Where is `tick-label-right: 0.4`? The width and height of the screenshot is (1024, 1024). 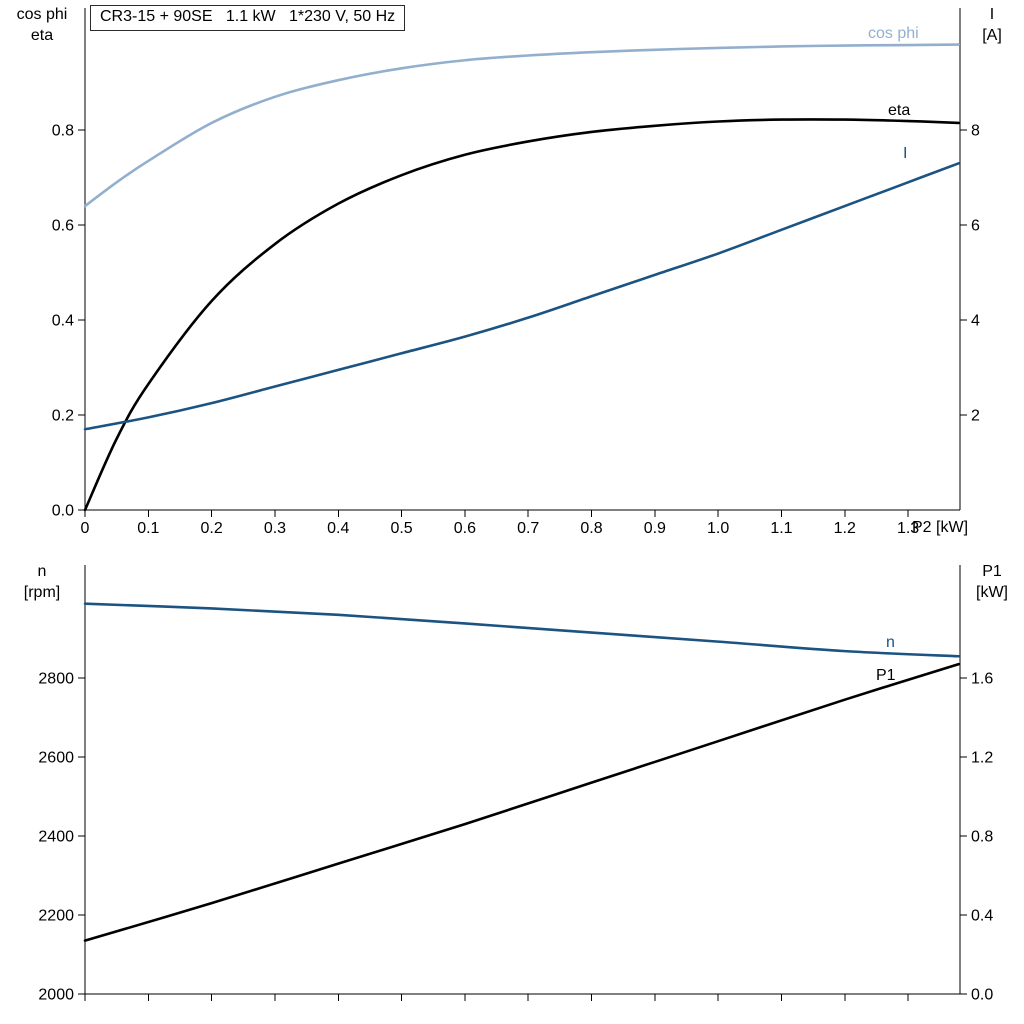 tick-label-right: 0.4 is located at coordinates (982, 915).